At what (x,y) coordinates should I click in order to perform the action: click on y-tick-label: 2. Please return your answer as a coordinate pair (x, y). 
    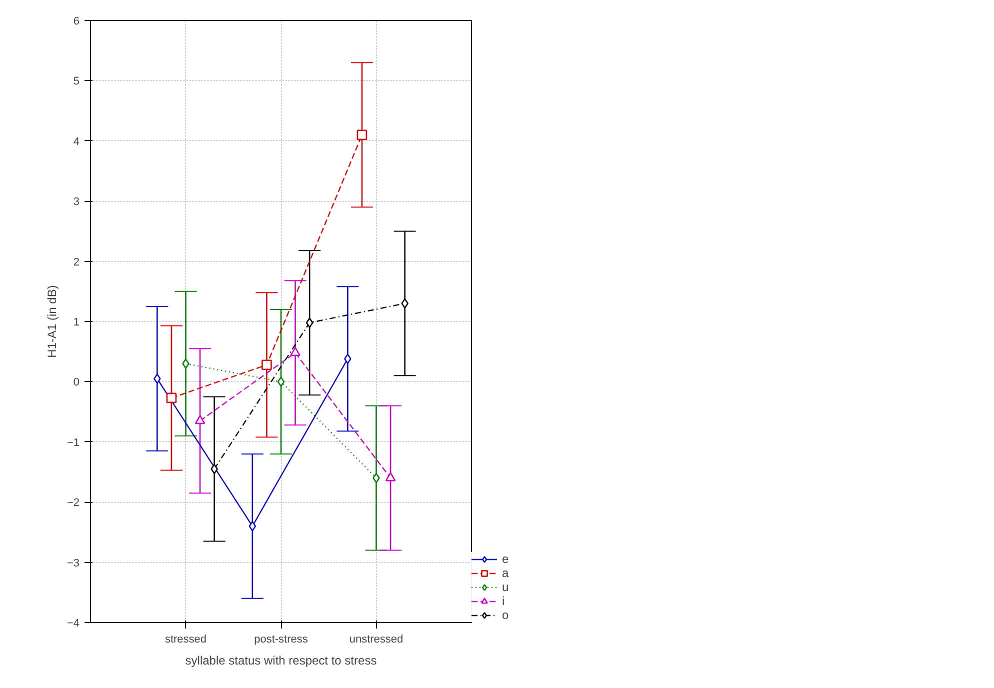
    Looking at the image, I should click on (76, 262).